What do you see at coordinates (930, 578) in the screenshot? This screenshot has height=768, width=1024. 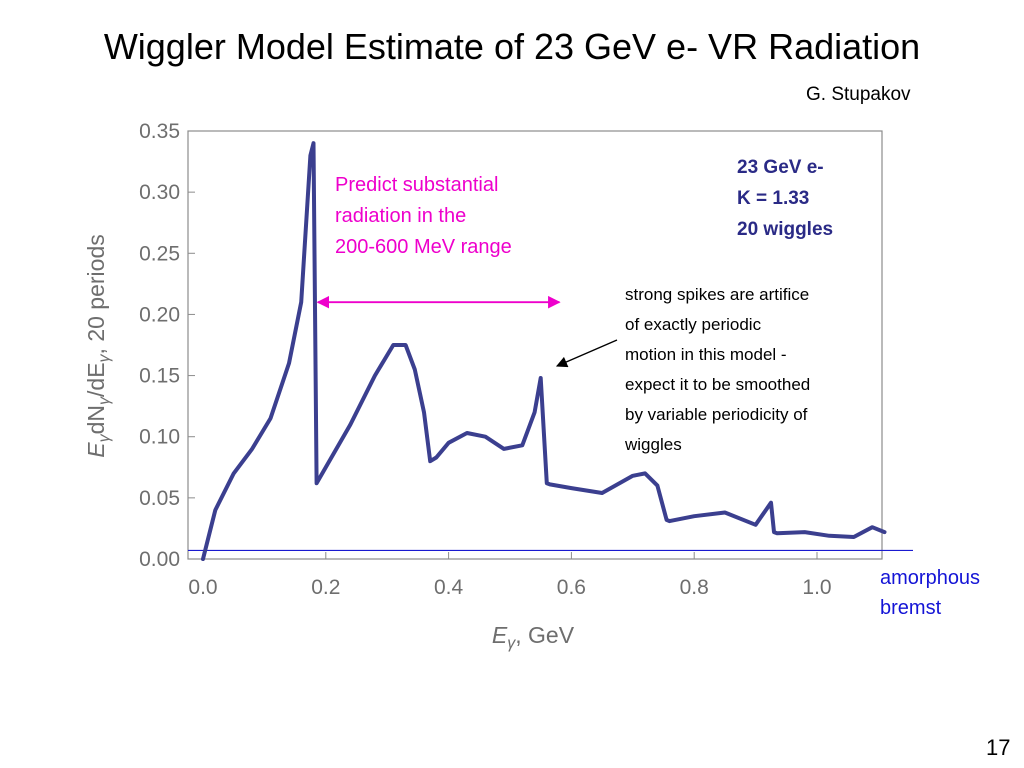 I see `bremst-line-1: amorphous` at bounding box center [930, 578].